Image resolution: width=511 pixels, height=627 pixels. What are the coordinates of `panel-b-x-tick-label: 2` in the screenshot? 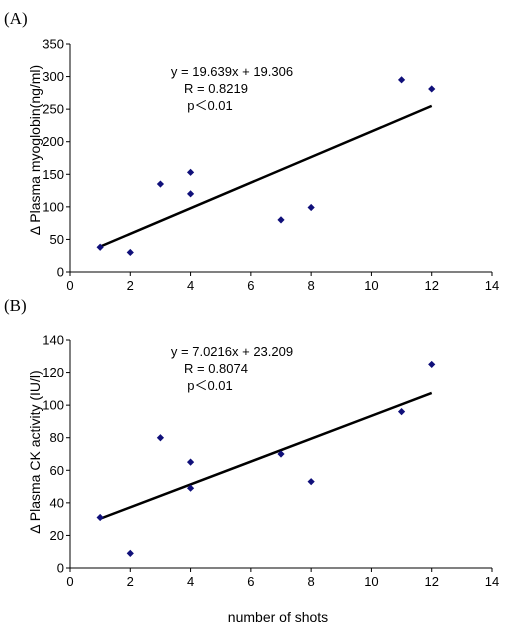 It's located at (130, 581).